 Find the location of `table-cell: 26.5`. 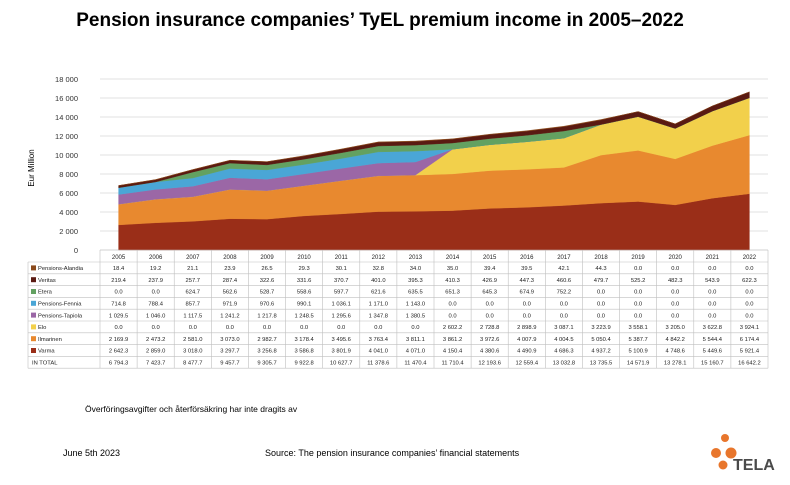

table-cell: 26.5 is located at coordinates (266, 269).